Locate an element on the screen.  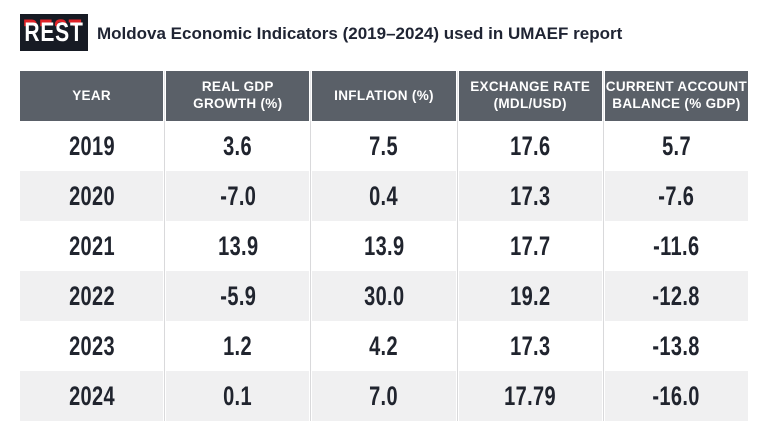
exchange-rate-value: 17.79 is located at coordinates (530, 395).